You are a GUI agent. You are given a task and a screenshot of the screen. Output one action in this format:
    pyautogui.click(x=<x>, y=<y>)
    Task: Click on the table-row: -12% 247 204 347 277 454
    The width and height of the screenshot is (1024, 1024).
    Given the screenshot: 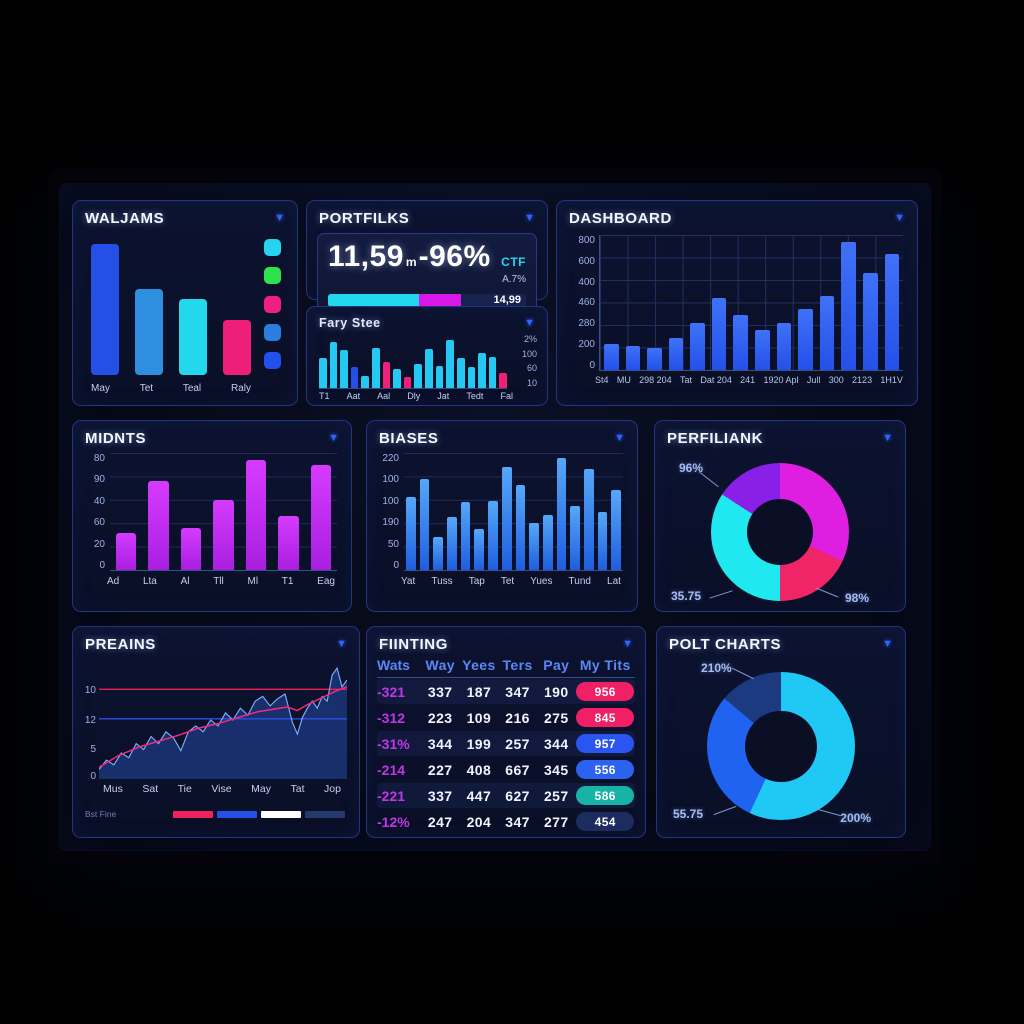 What is the action you would take?
    pyautogui.click(x=506, y=821)
    